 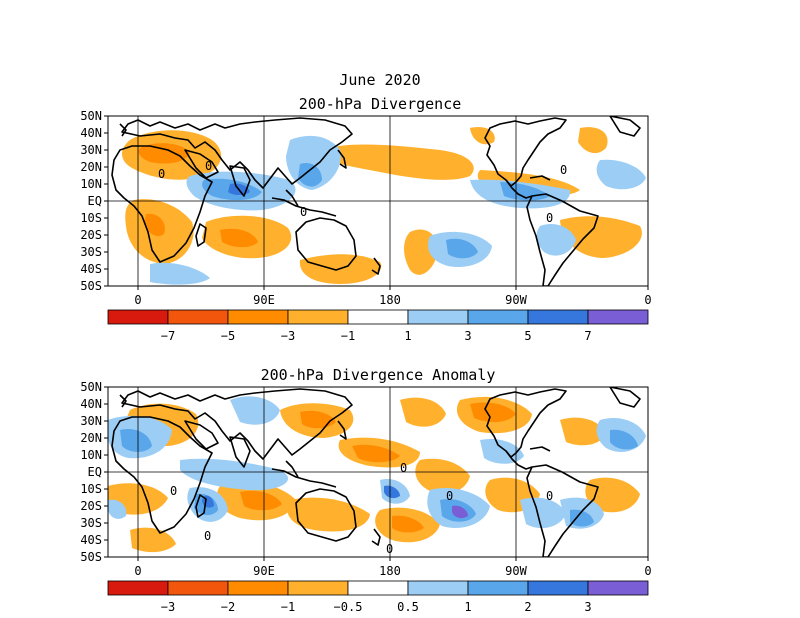 I want to click on figure-title: June 2020, so click(x=379, y=80).